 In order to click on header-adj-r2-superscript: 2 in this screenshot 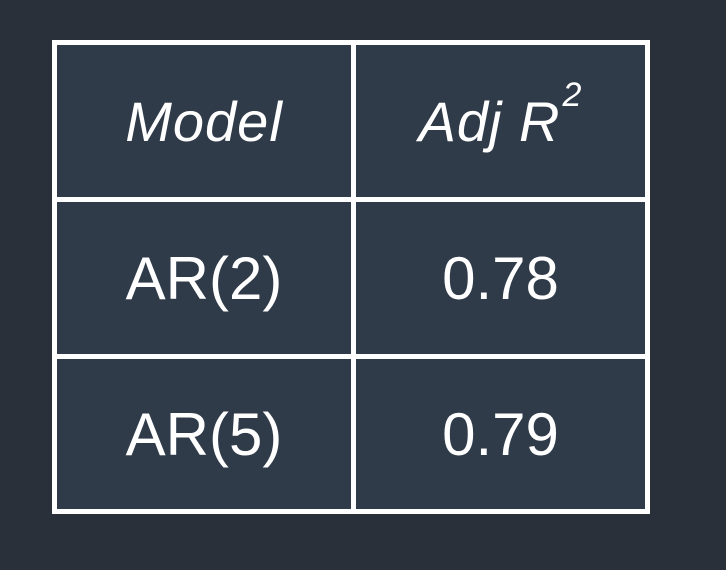, I will do `click(572, 94)`.